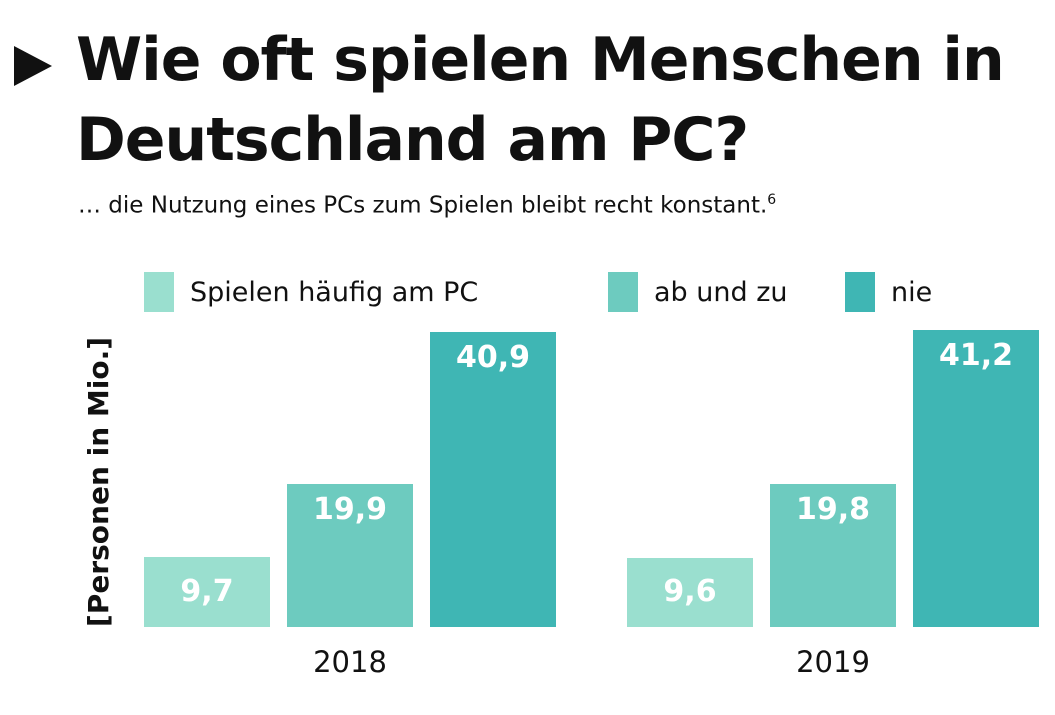  What do you see at coordinates (98, 481) in the screenshot?
I see `y-axis-label: [Personen in Mio.]` at bounding box center [98, 481].